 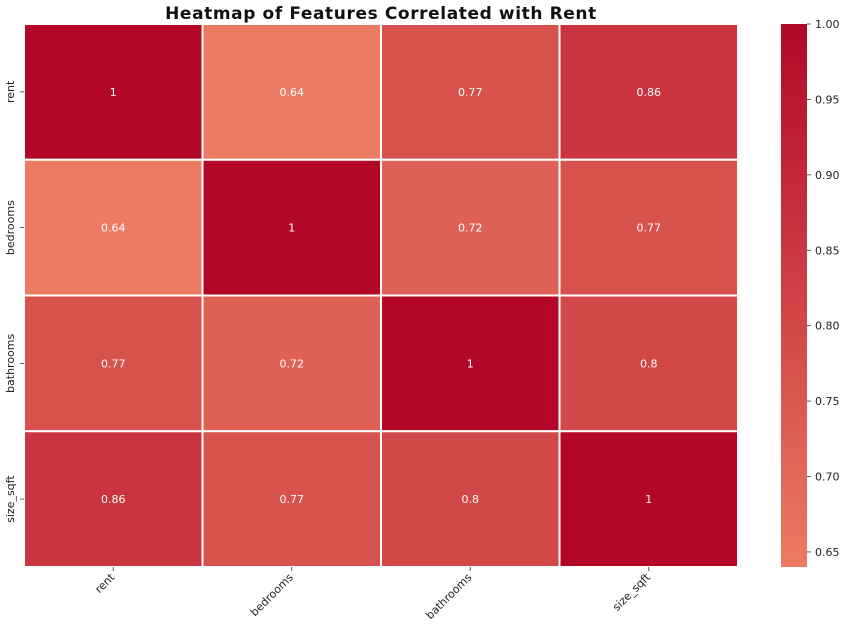 What do you see at coordinates (823, 288) in the screenshot?
I see `colorbar-ticks: 0.65 0.70 0.75 0.80 0.85 0.90 0.95 1.00` at bounding box center [823, 288].